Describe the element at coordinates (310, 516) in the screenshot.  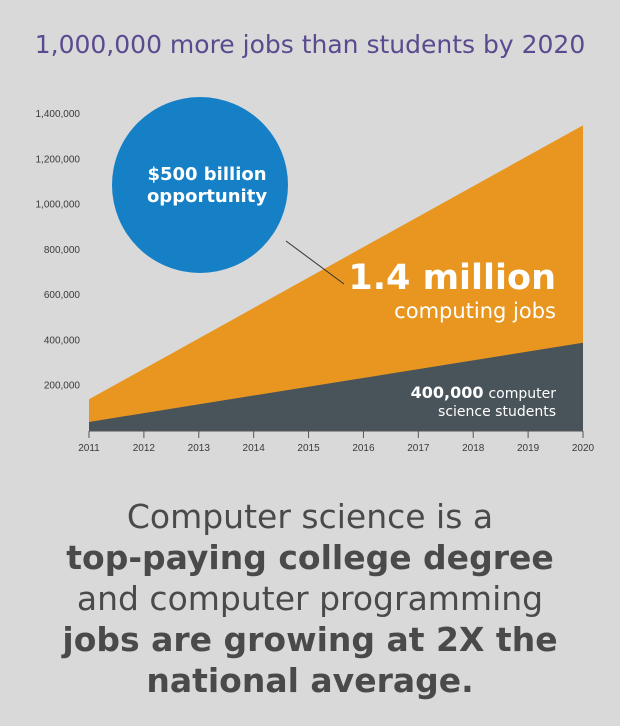
I see `headline-line1: Computer science is a` at that location.